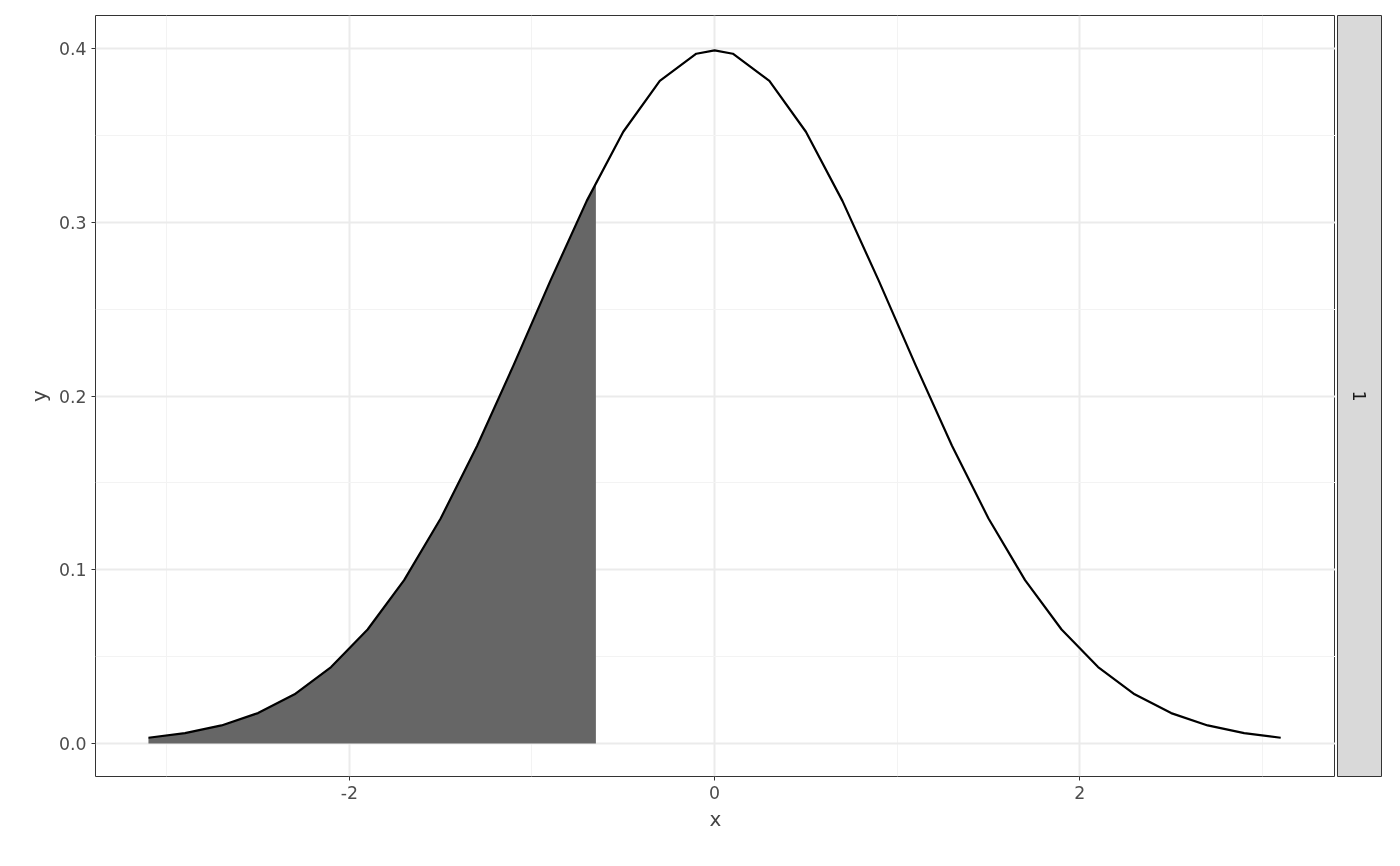 This screenshot has width=1400, height=866. Describe the element at coordinates (38, 395) in the screenshot. I see `y-axis-title: y` at that location.